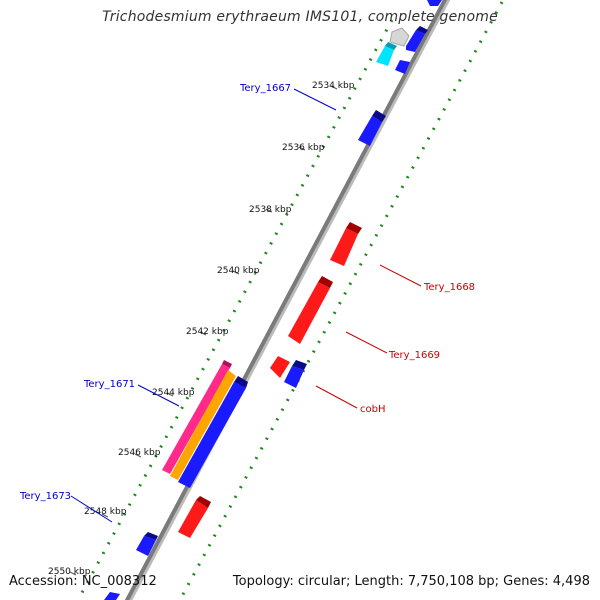  Describe the element at coordinates (193, 519) in the screenshot. I see `gene-feature-reverse` at that location.